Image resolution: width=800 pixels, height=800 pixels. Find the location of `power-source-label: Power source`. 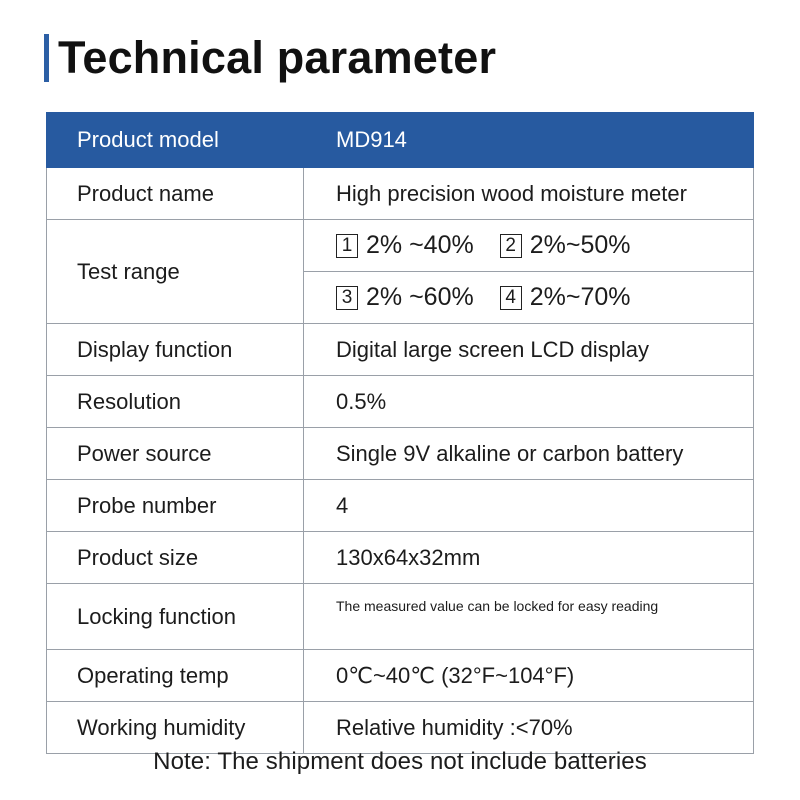

power-source-label: Power source is located at coordinates (175, 453).